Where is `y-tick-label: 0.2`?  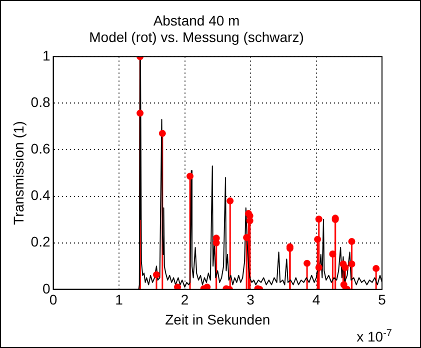 y-tick-label: 0.2 is located at coordinates (40, 242).